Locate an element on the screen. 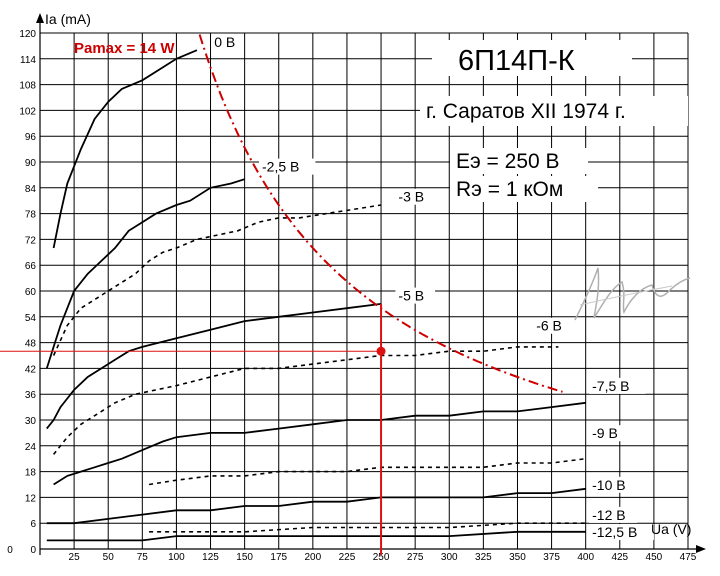 The image size is (720, 576). x-axis-arrow is located at coordinates (701, 549).